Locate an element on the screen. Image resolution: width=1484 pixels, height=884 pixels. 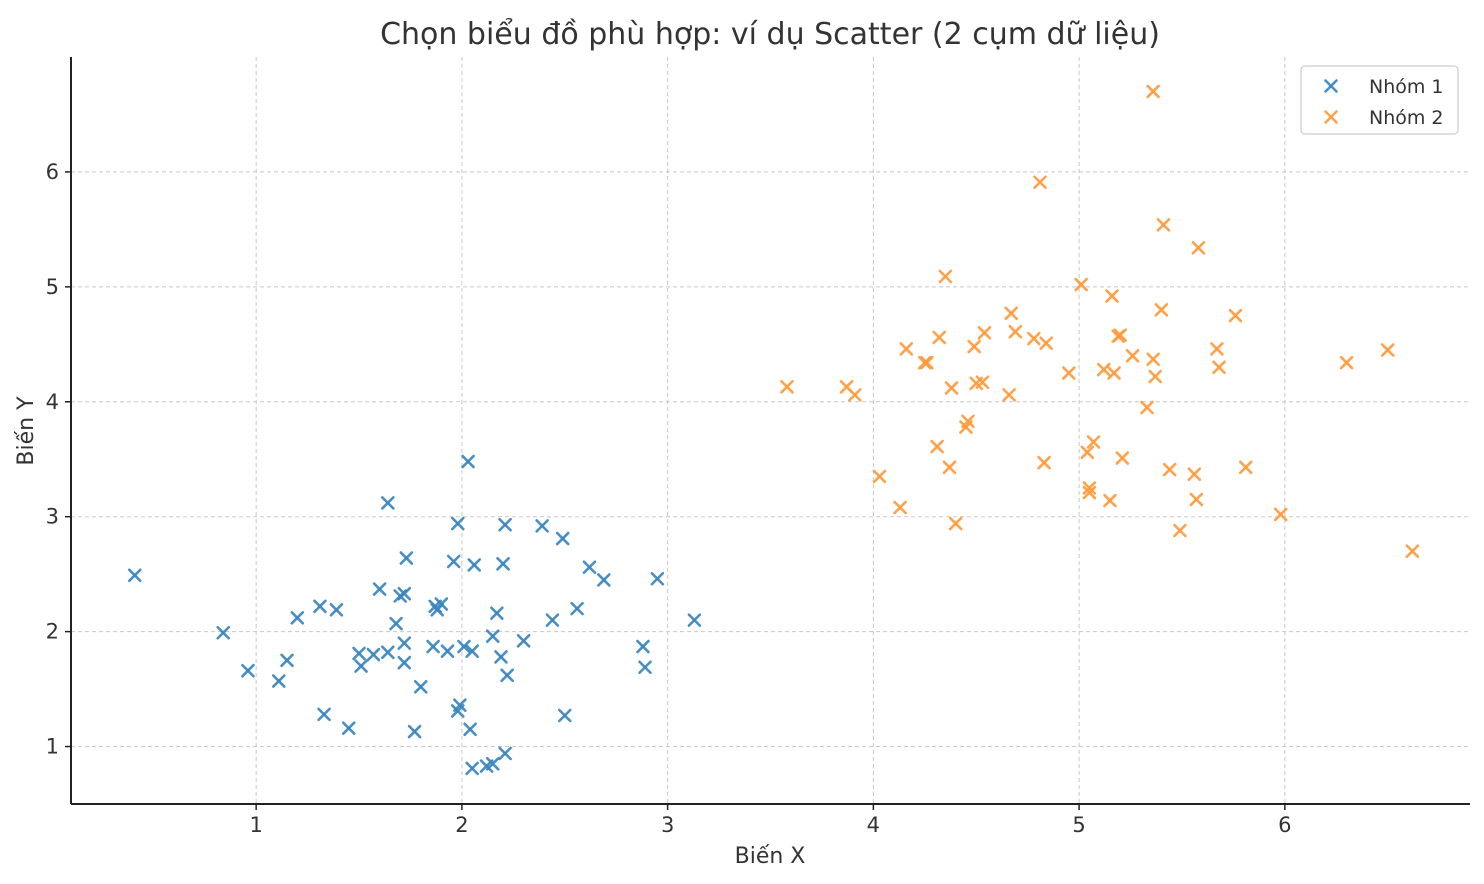
y-ticks: 1 2 3 4 5 6 is located at coordinates (58, 459).